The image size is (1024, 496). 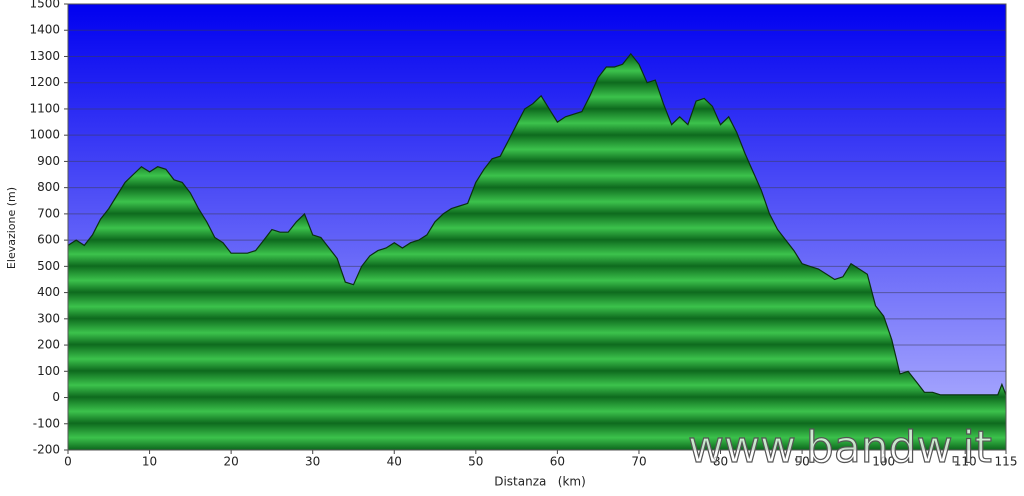 I want to click on x-tick-label: 30, so click(x=312, y=462).